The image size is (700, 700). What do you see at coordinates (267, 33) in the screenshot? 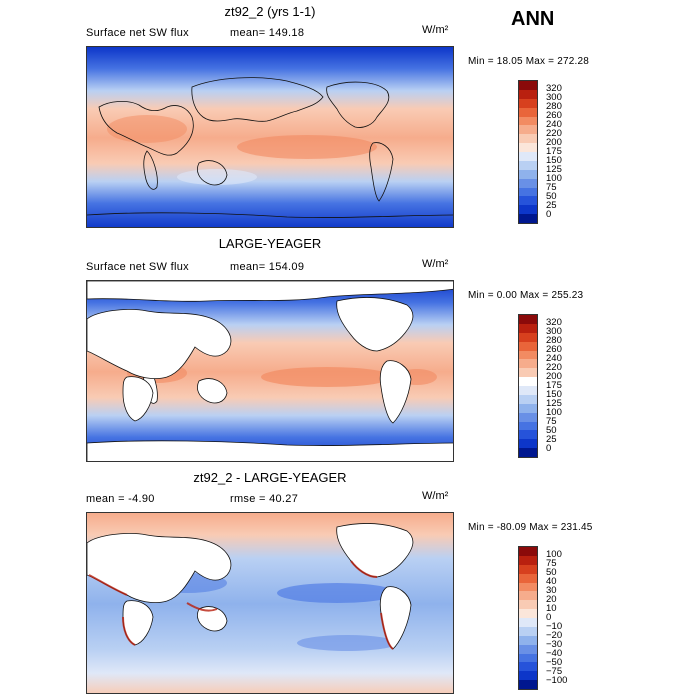
I see `panel-1-mean-label: mean= 149.18` at bounding box center [267, 33].